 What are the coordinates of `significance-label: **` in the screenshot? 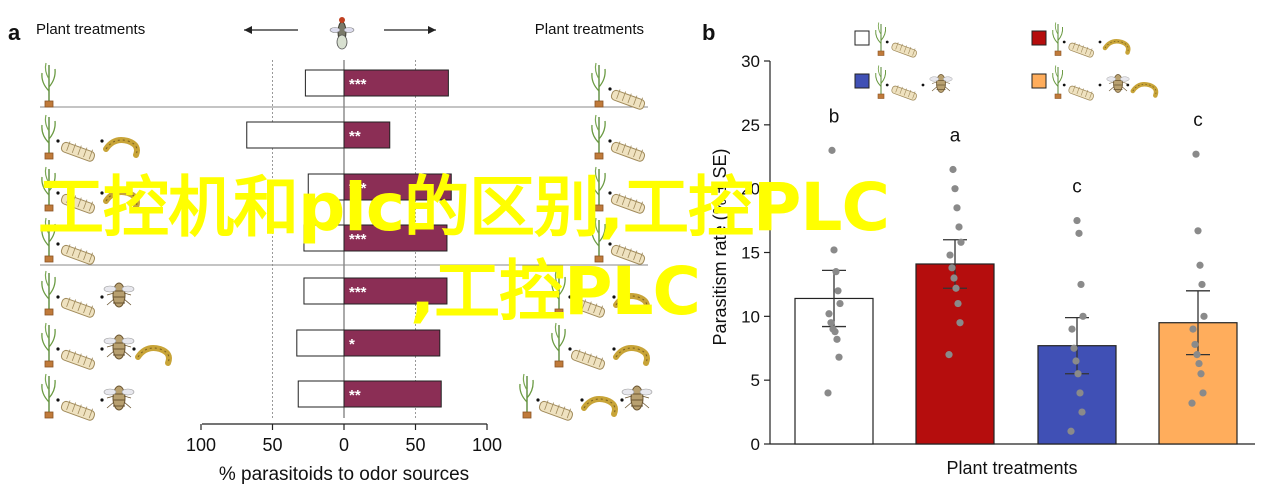 It's located at (355, 395).